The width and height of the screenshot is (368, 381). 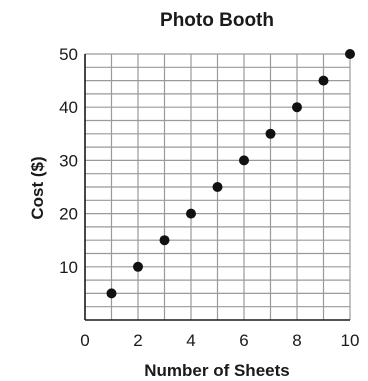 I want to click on chart-title: Photo Booth, so click(x=217, y=20).